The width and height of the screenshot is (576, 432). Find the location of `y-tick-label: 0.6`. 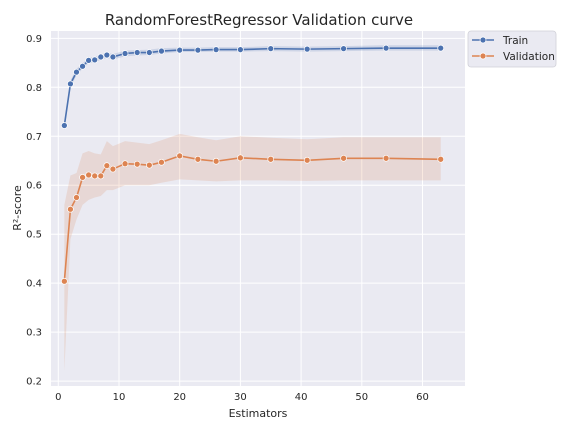

y-tick-label: 0.6 is located at coordinates (34, 186).